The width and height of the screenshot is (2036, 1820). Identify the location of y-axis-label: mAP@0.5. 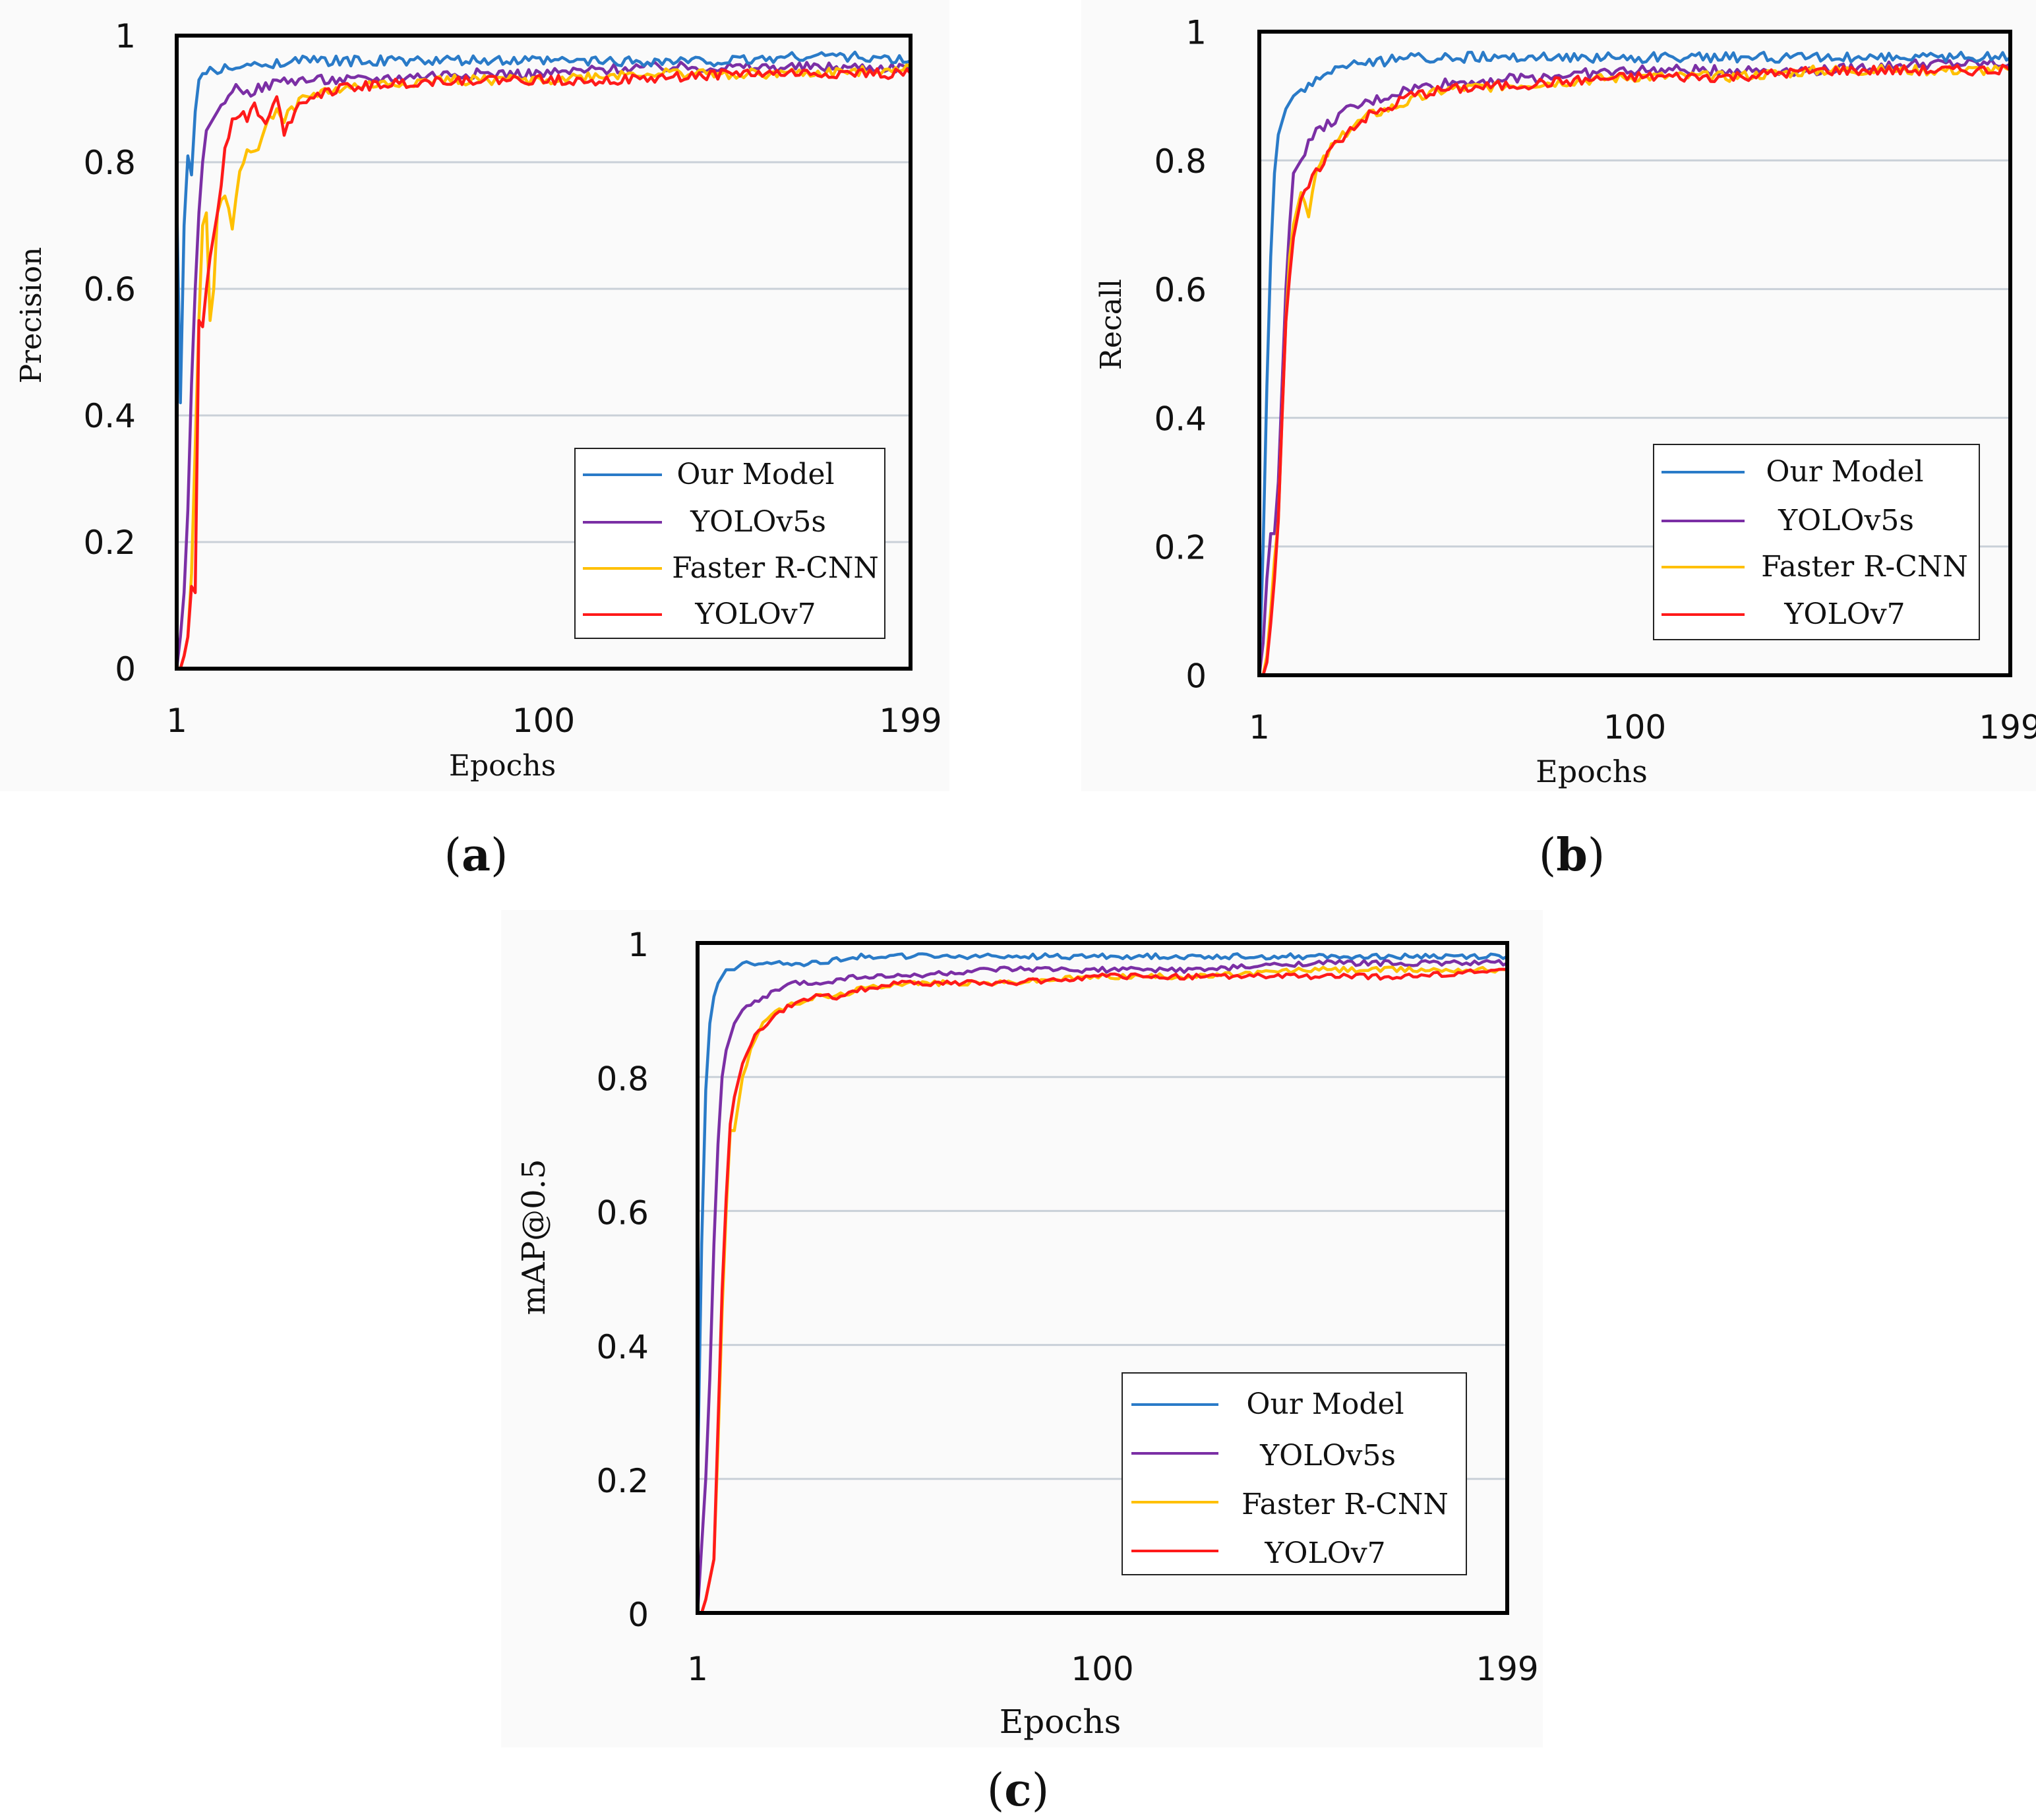
(534, 1237).